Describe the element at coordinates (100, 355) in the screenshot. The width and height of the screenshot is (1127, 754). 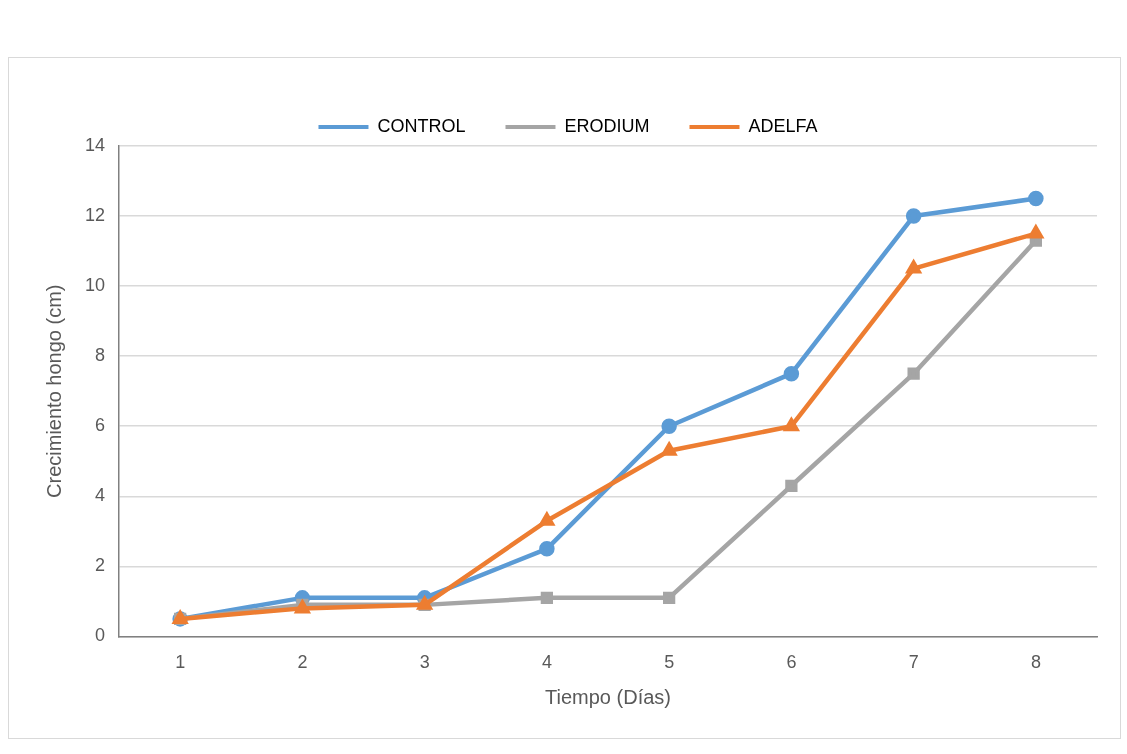
I see `y-tick-label: 8` at that location.